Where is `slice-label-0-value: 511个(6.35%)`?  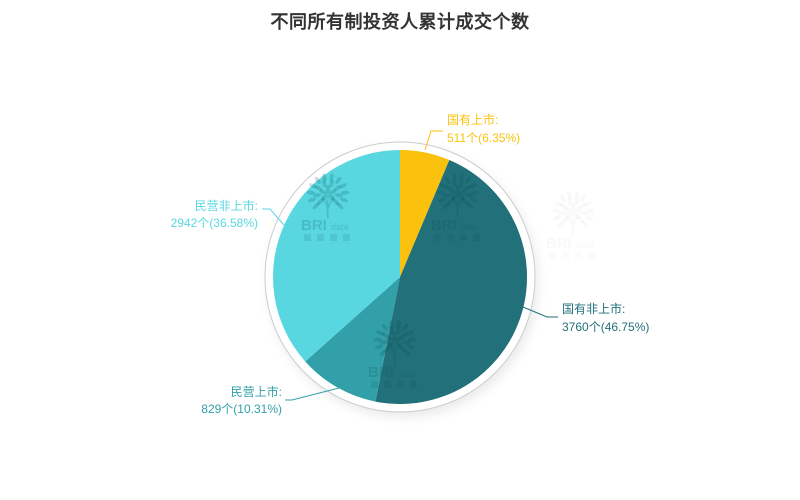 slice-label-0-value: 511个(6.35%) is located at coordinates (483, 138).